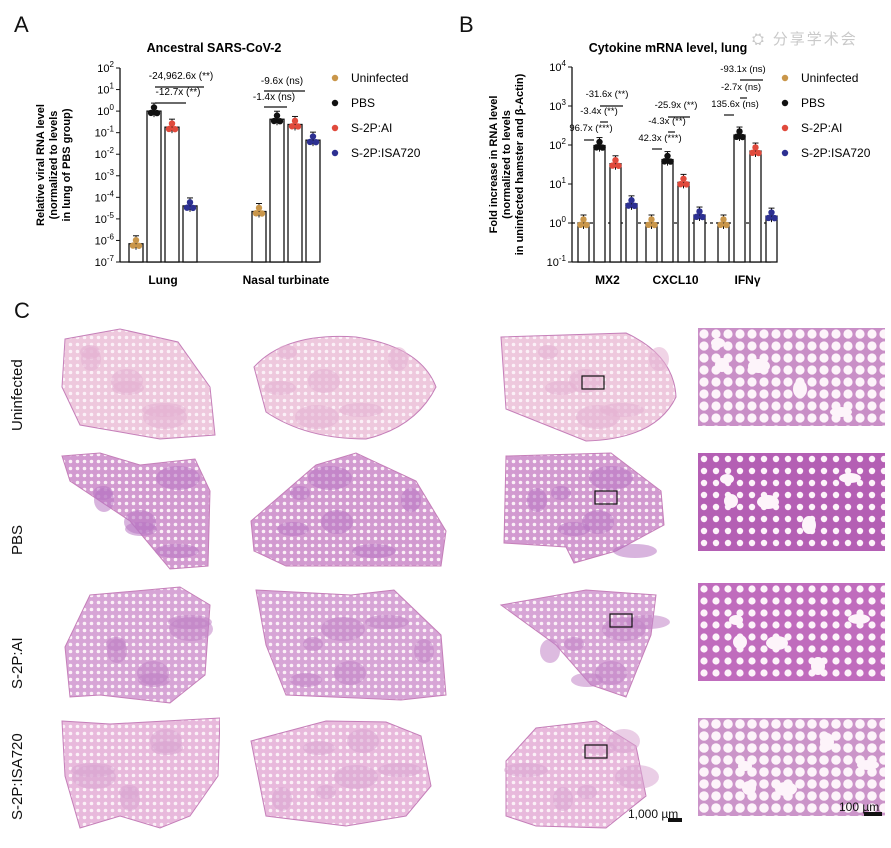 This screenshot has width=891, height=848. Describe the element at coordinates (666, 121) in the screenshot. I see `significance-label: -4.3x (**)` at that location.